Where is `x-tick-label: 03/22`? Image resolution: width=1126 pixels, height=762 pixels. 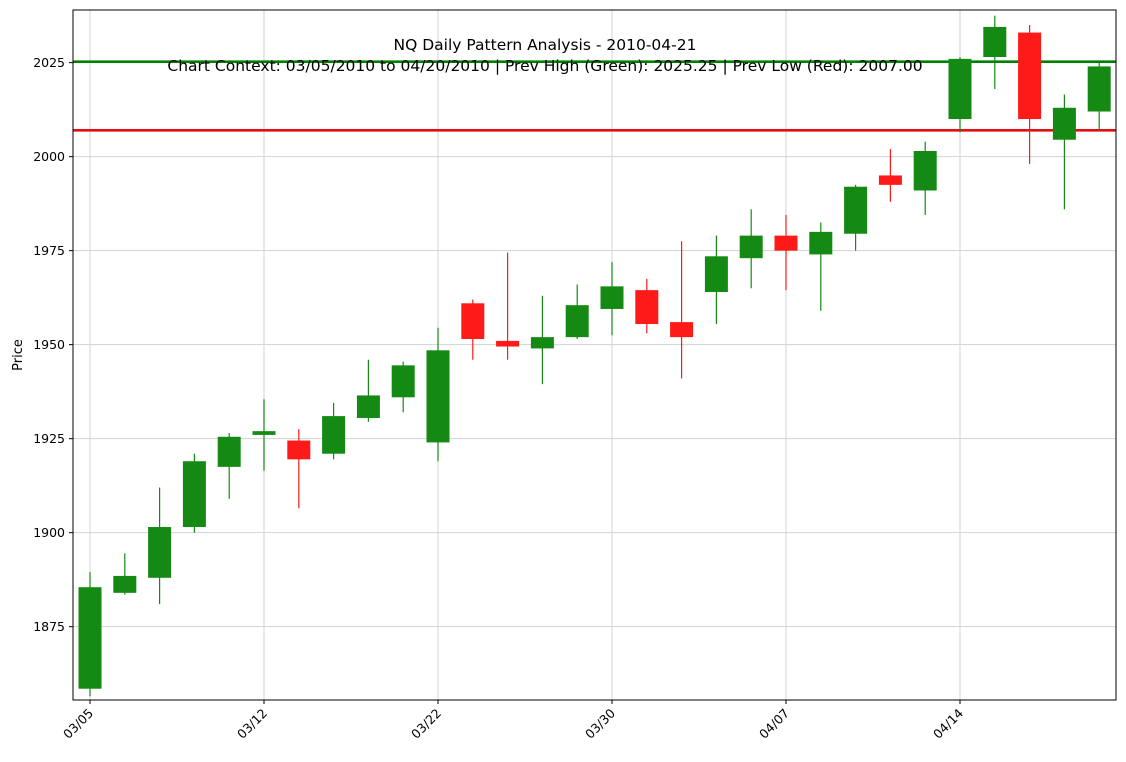 x-tick-label: 03/22 is located at coordinates (426, 724).